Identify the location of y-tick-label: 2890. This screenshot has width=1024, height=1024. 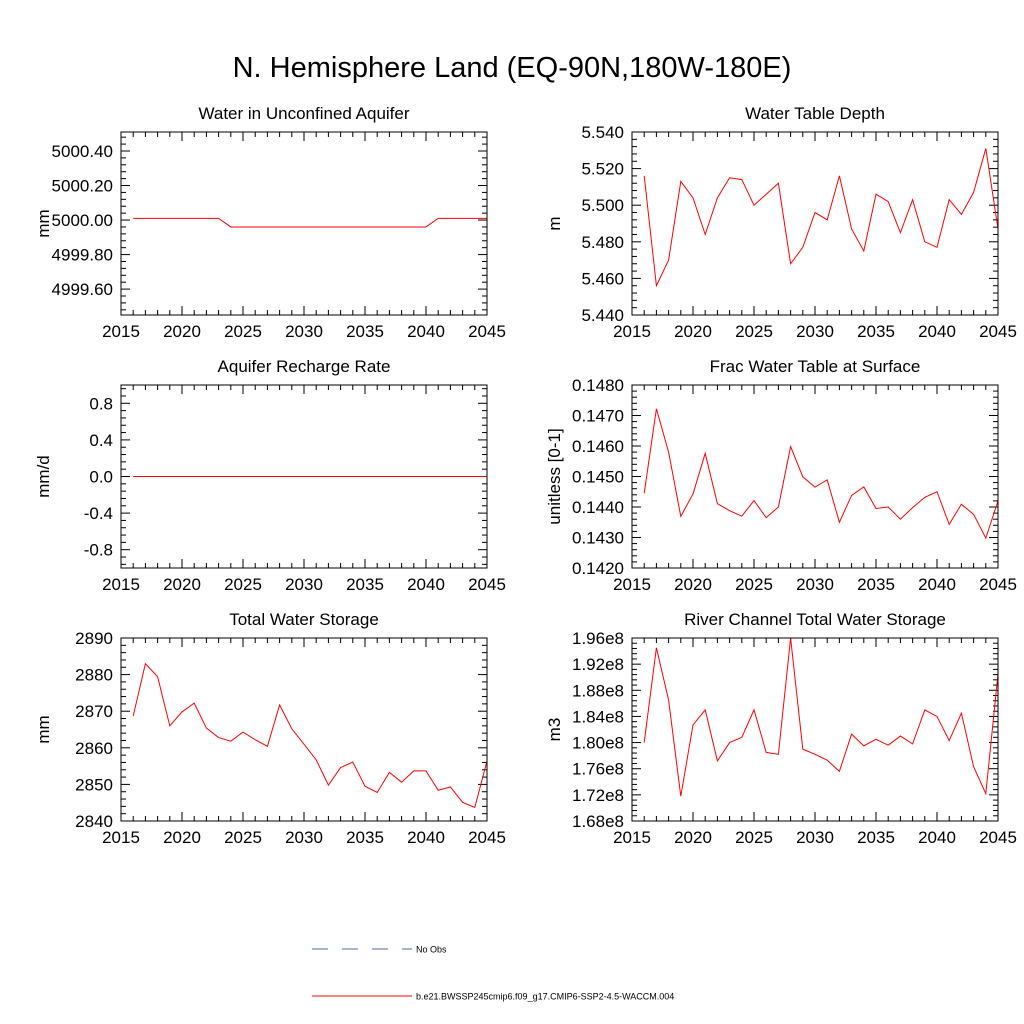
(94, 638).